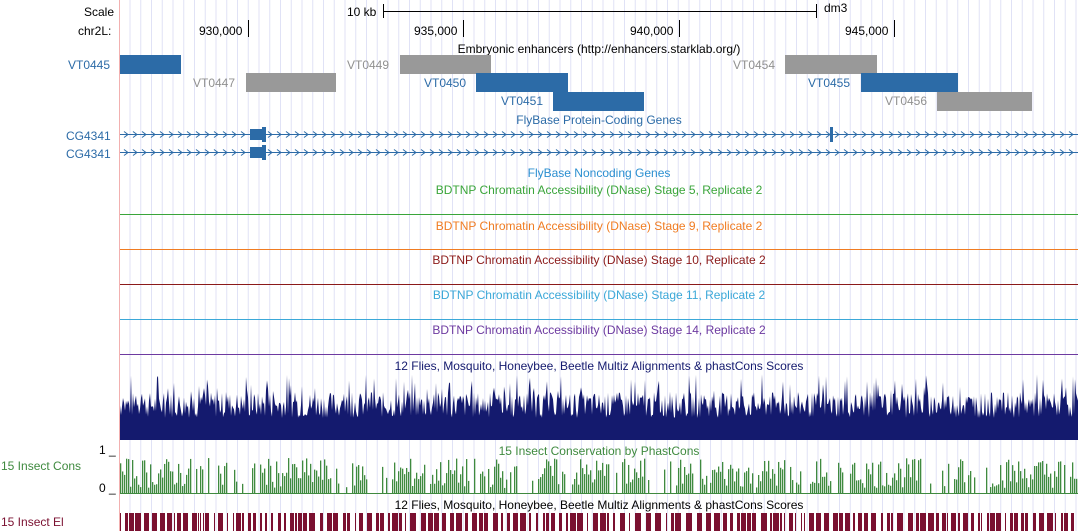 This screenshot has height=531, width=1078. I want to click on enhancer-label: VT0456, so click(906, 101).